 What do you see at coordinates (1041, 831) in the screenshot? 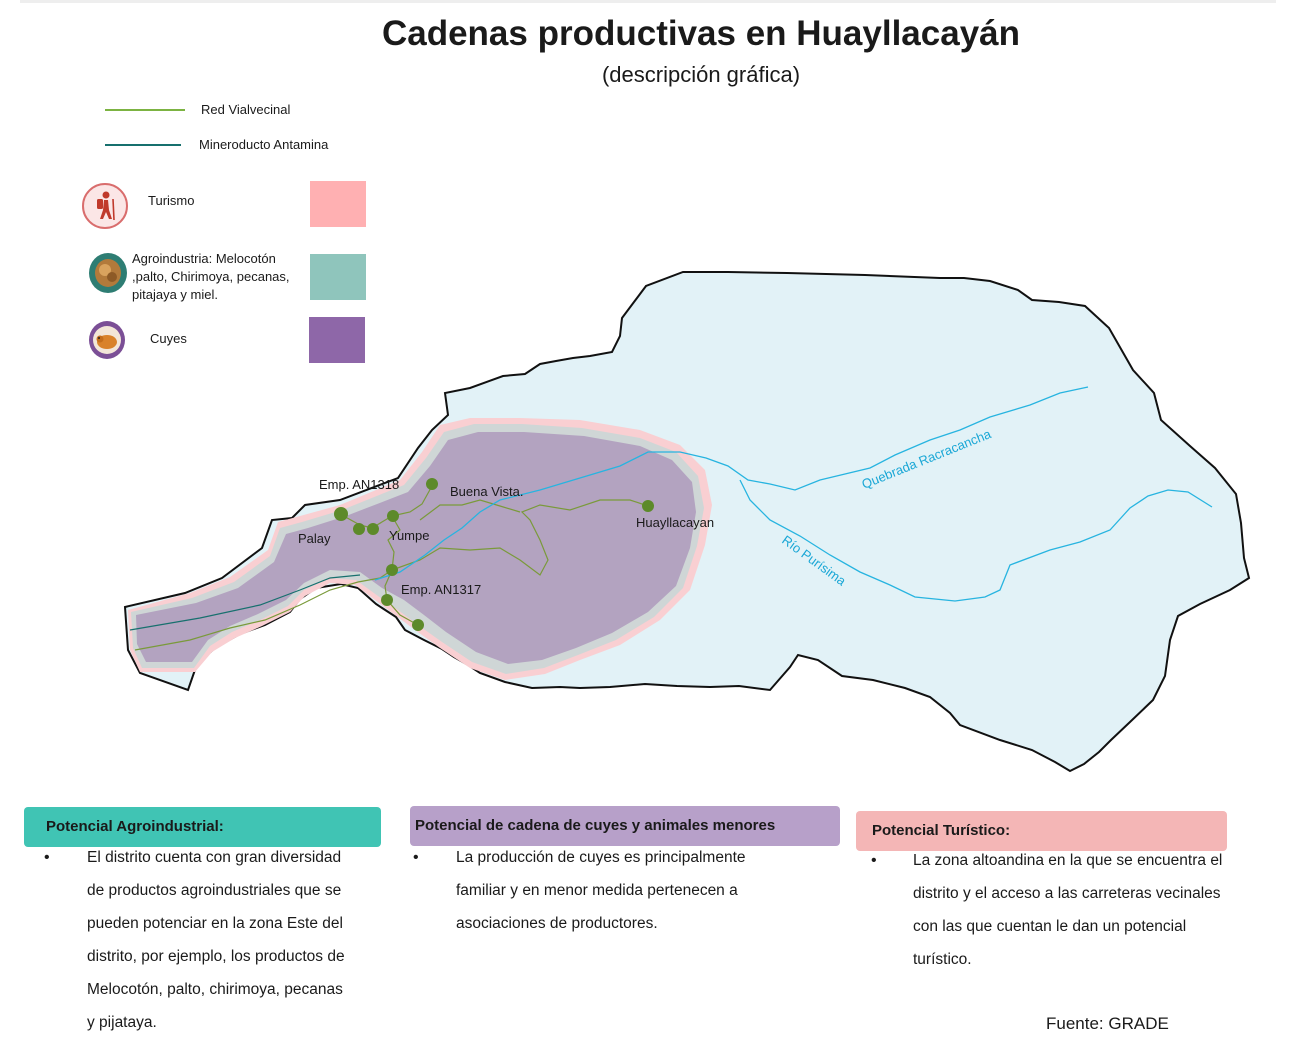
I see `turismo-box-header: Potencial Turístico:` at bounding box center [1041, 831].